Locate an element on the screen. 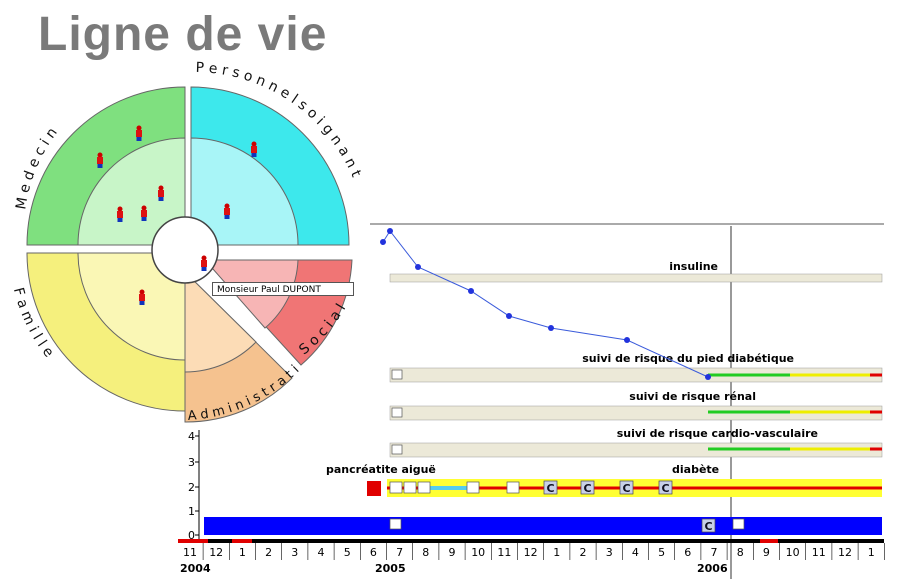 The width and height of the screenshot is (900, 579). page-title: Ligne de vie is located at coordinates (183, 34).